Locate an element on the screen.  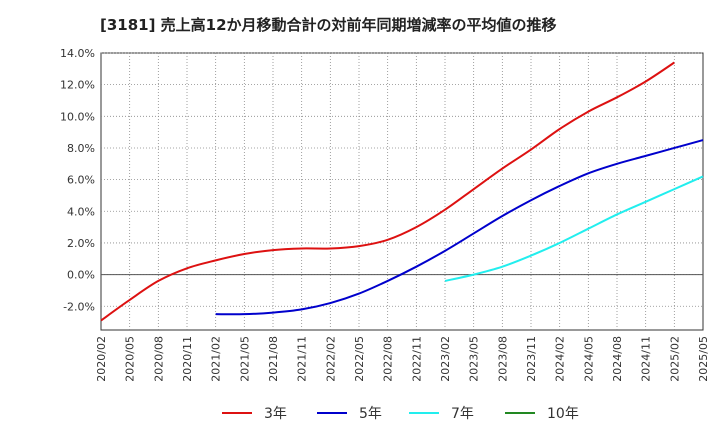
x-tick-label: 2021/05 is located at coordinates (244, 359).